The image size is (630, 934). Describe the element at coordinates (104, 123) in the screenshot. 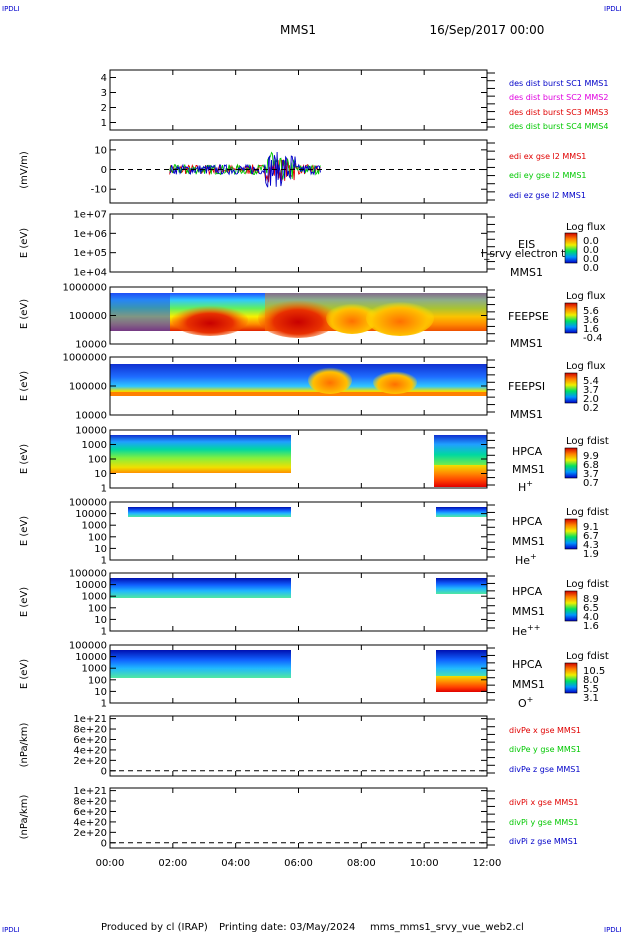

I see `y-tick-label-p0-0: 1` at that location.